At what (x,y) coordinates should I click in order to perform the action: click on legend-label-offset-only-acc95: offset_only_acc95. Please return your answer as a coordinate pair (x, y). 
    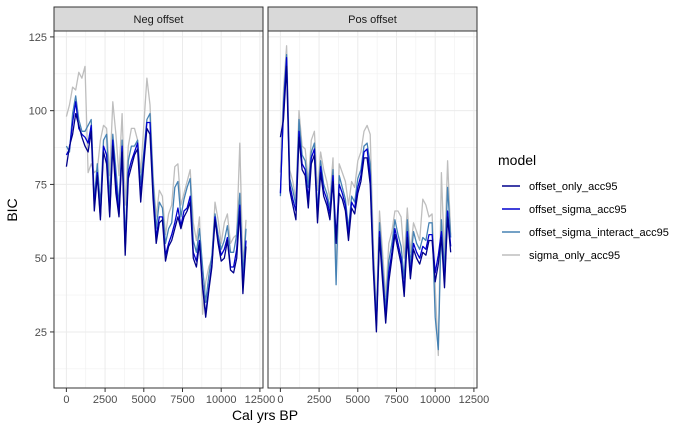
    Looking at the image, I should click on (573, 187).